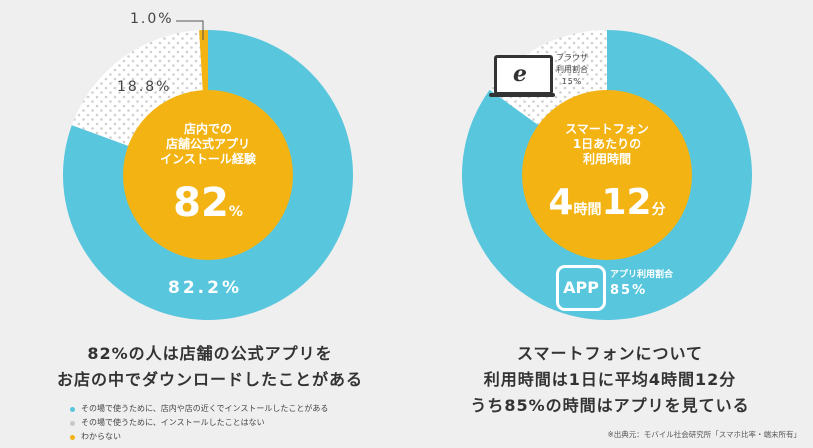 The height and width of the screenshot is (448, 813). Describe the element at coordinates (561, 202) in the screenshot. I see `right-center-hours: 4` at that location.